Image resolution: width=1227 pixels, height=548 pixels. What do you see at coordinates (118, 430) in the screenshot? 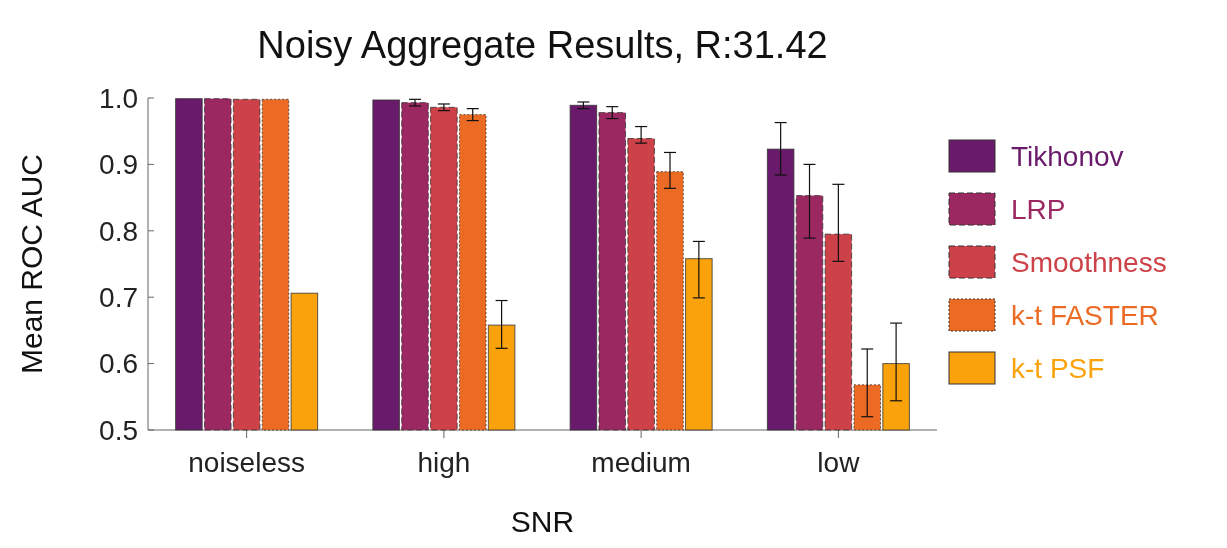
I see `y-tick-label: 0.5` at bounding box center [118, 430].